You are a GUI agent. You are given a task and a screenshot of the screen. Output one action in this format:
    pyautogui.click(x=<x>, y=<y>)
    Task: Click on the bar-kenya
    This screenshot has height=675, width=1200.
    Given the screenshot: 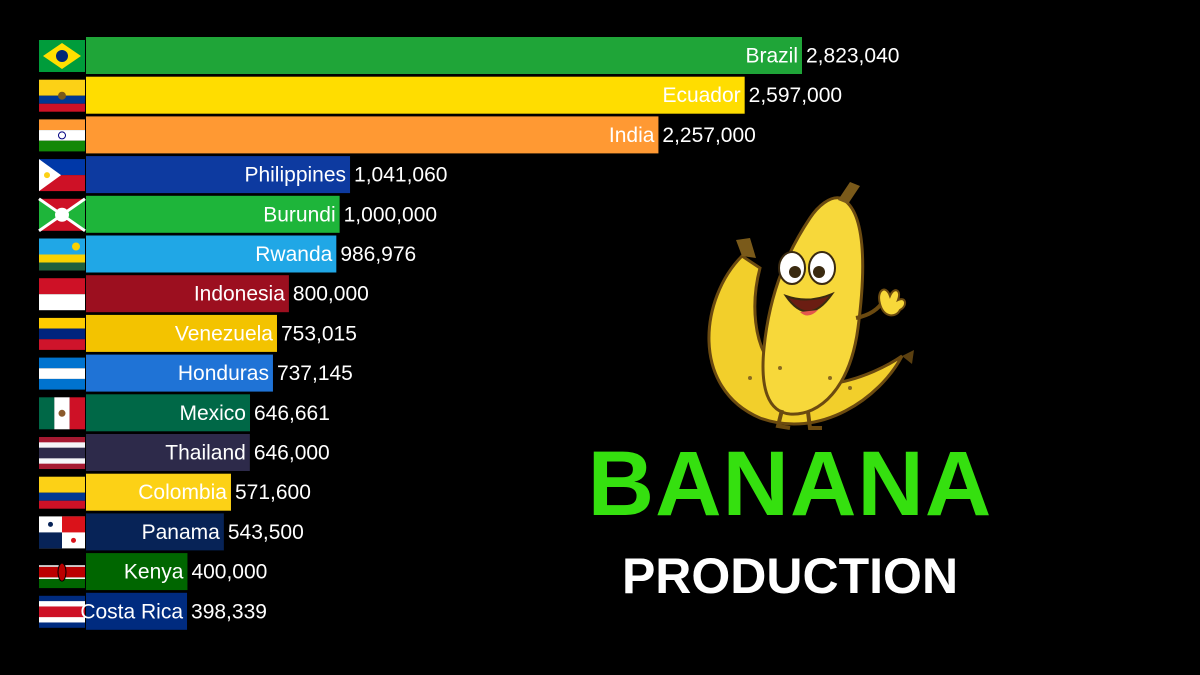 What is the action you would take?
    pyautogui.click(x=137, y=572)
    